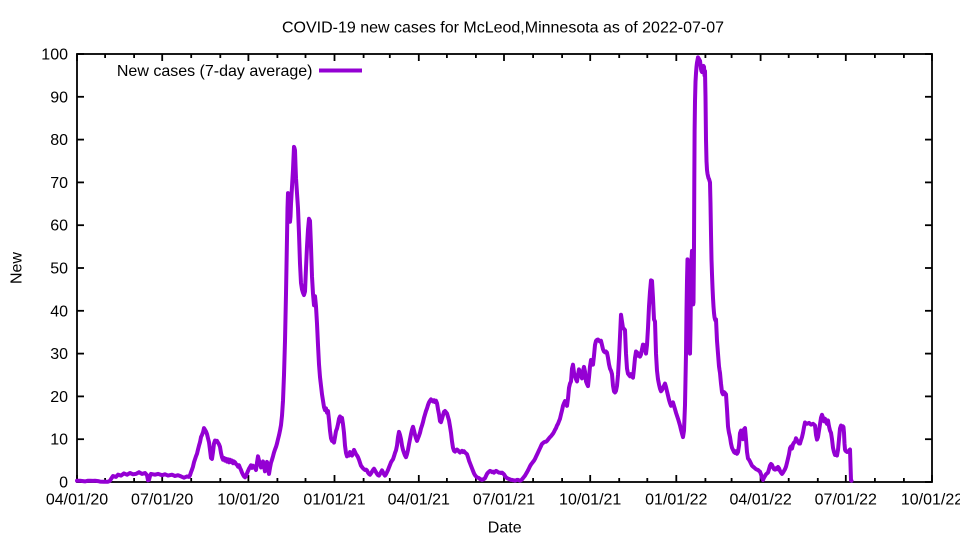 This screenshot has height=540, width=960. I want to click on svg-text: 20, so click(59, 397).